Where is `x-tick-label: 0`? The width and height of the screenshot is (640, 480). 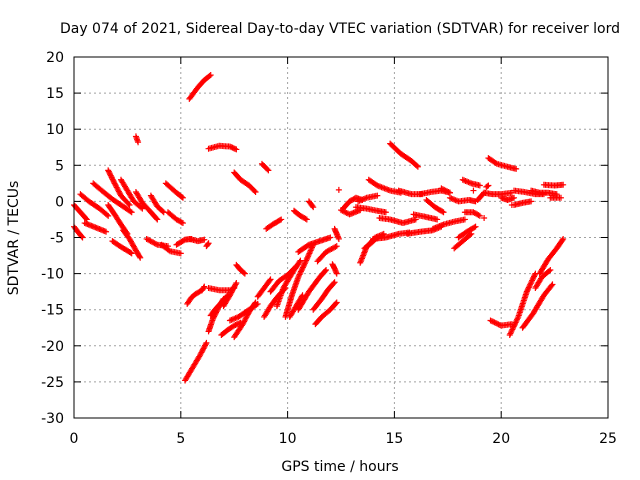 x-tick-label: 0 is located at coordinates (74, 439).